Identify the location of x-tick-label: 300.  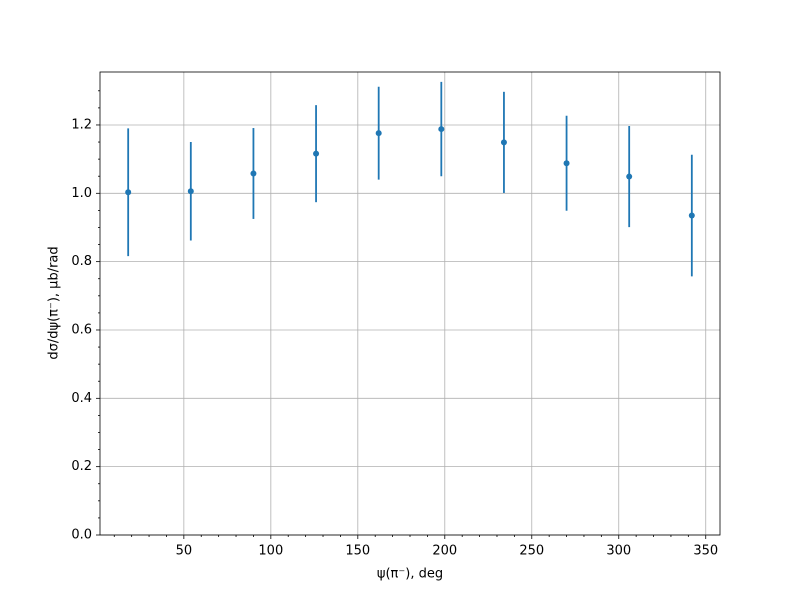
(618, 551).